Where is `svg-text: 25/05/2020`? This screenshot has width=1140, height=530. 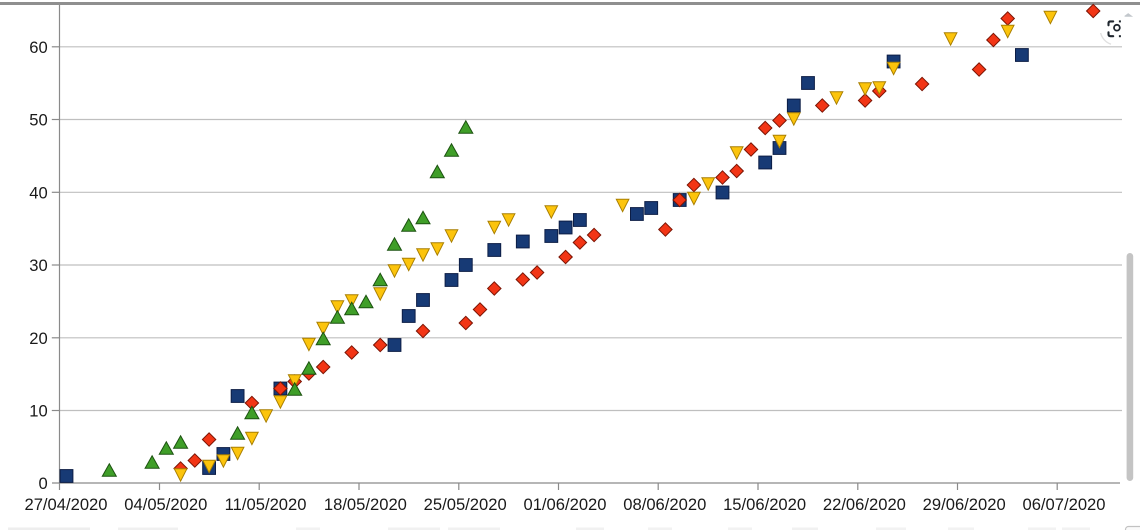 svg-text: 25/05/2020 is located at coordinates (465, 504).